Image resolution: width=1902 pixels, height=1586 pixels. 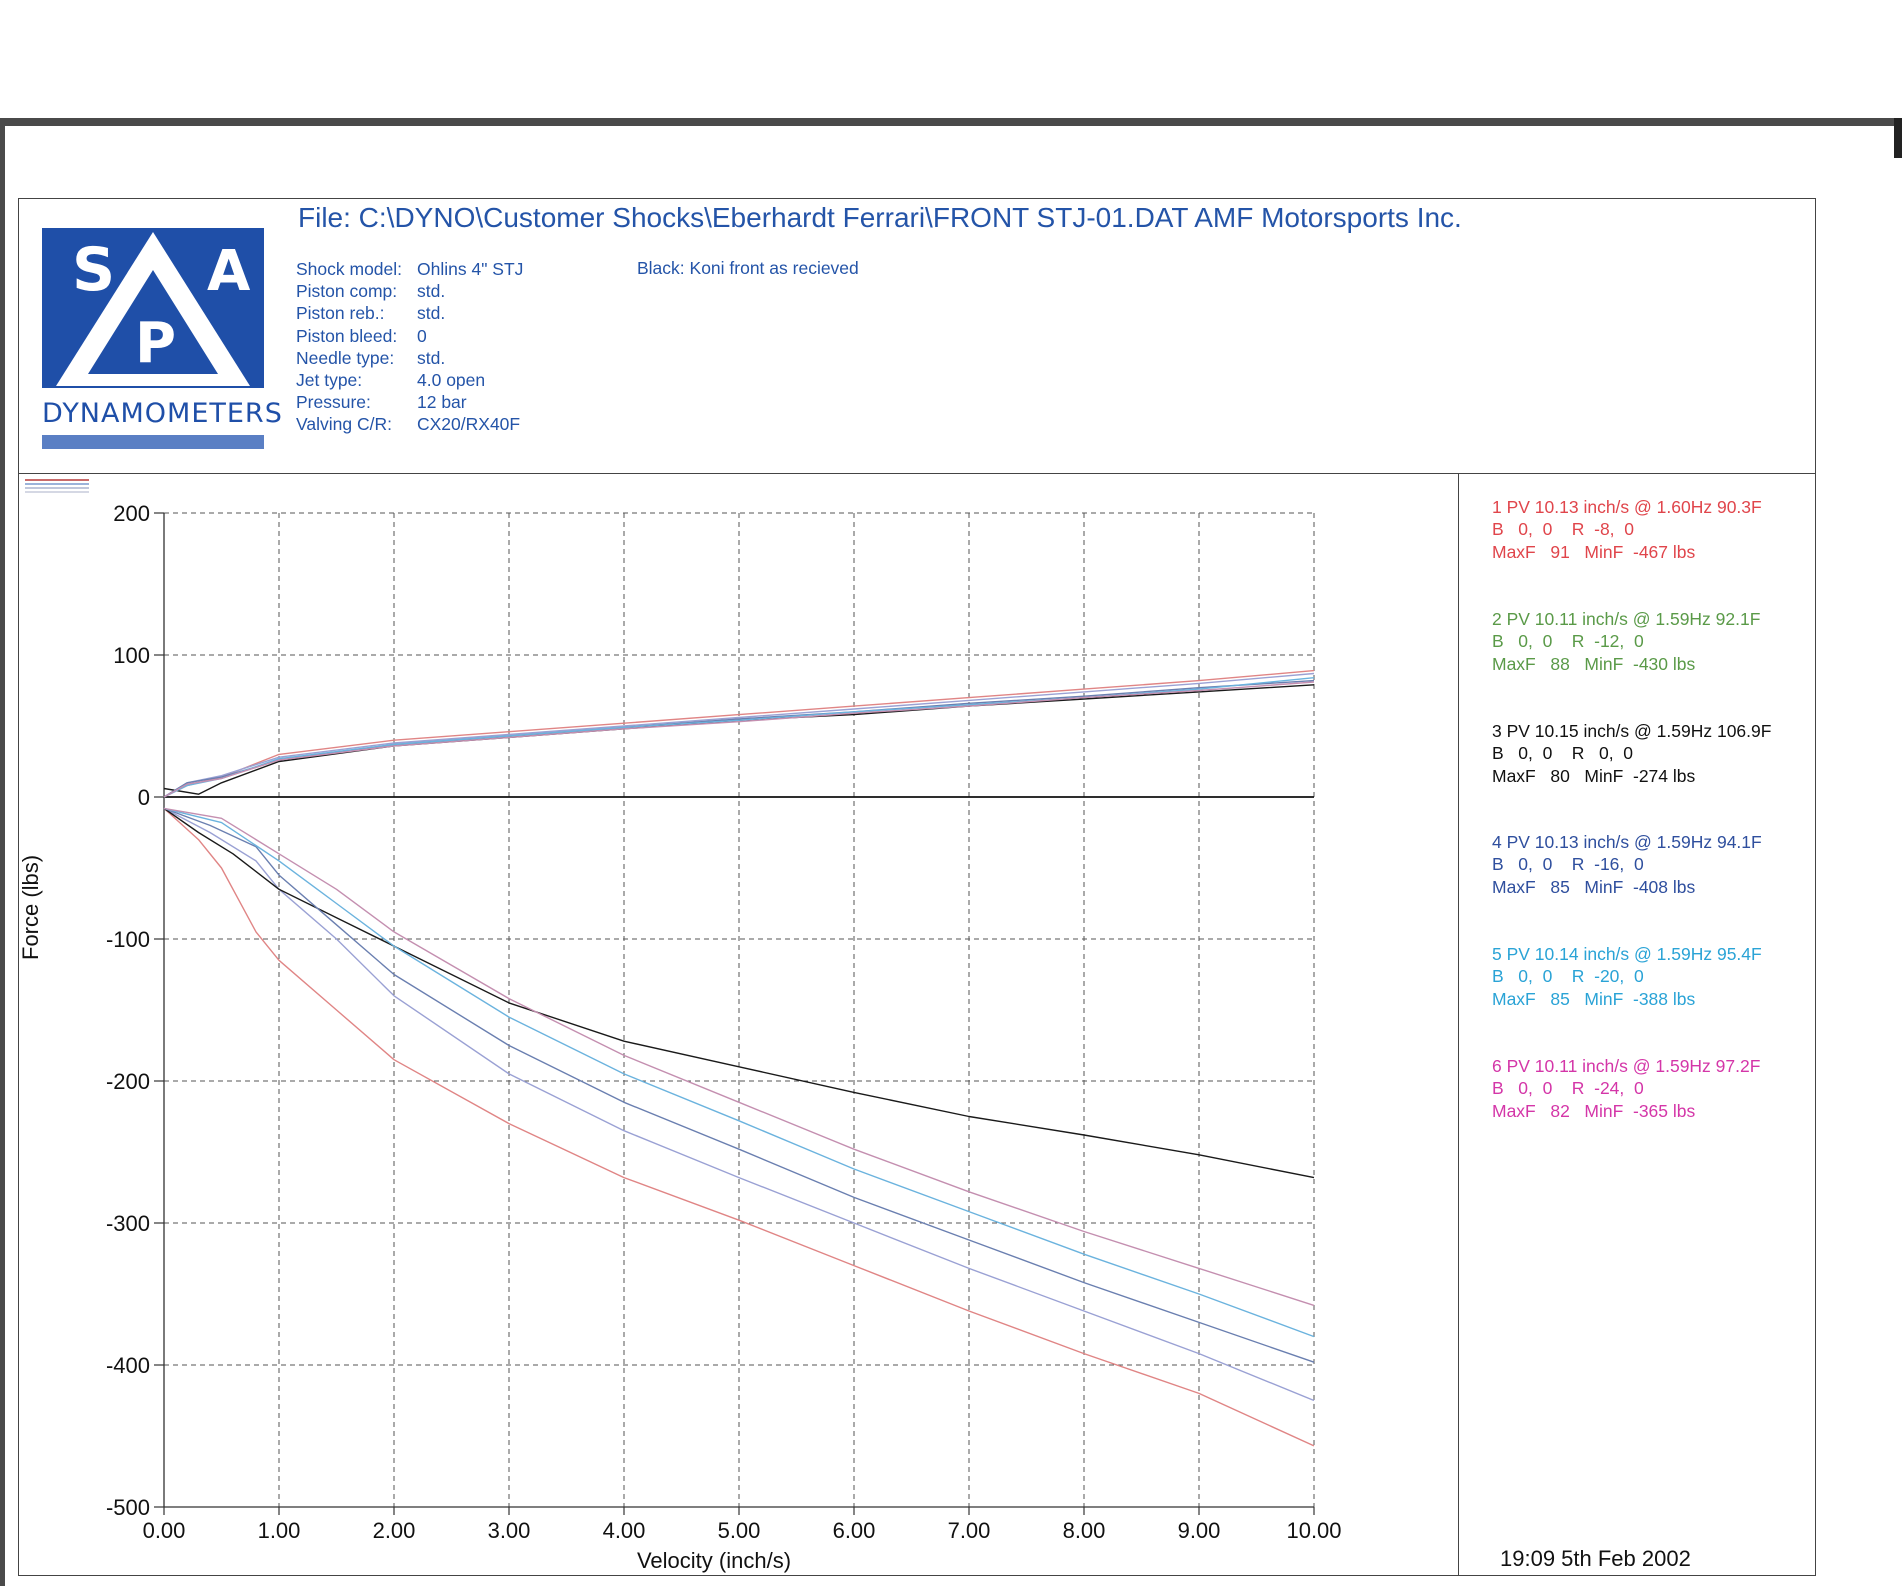 I want to click on x-tick-label: 1.00, so click(x=279, y=1530).